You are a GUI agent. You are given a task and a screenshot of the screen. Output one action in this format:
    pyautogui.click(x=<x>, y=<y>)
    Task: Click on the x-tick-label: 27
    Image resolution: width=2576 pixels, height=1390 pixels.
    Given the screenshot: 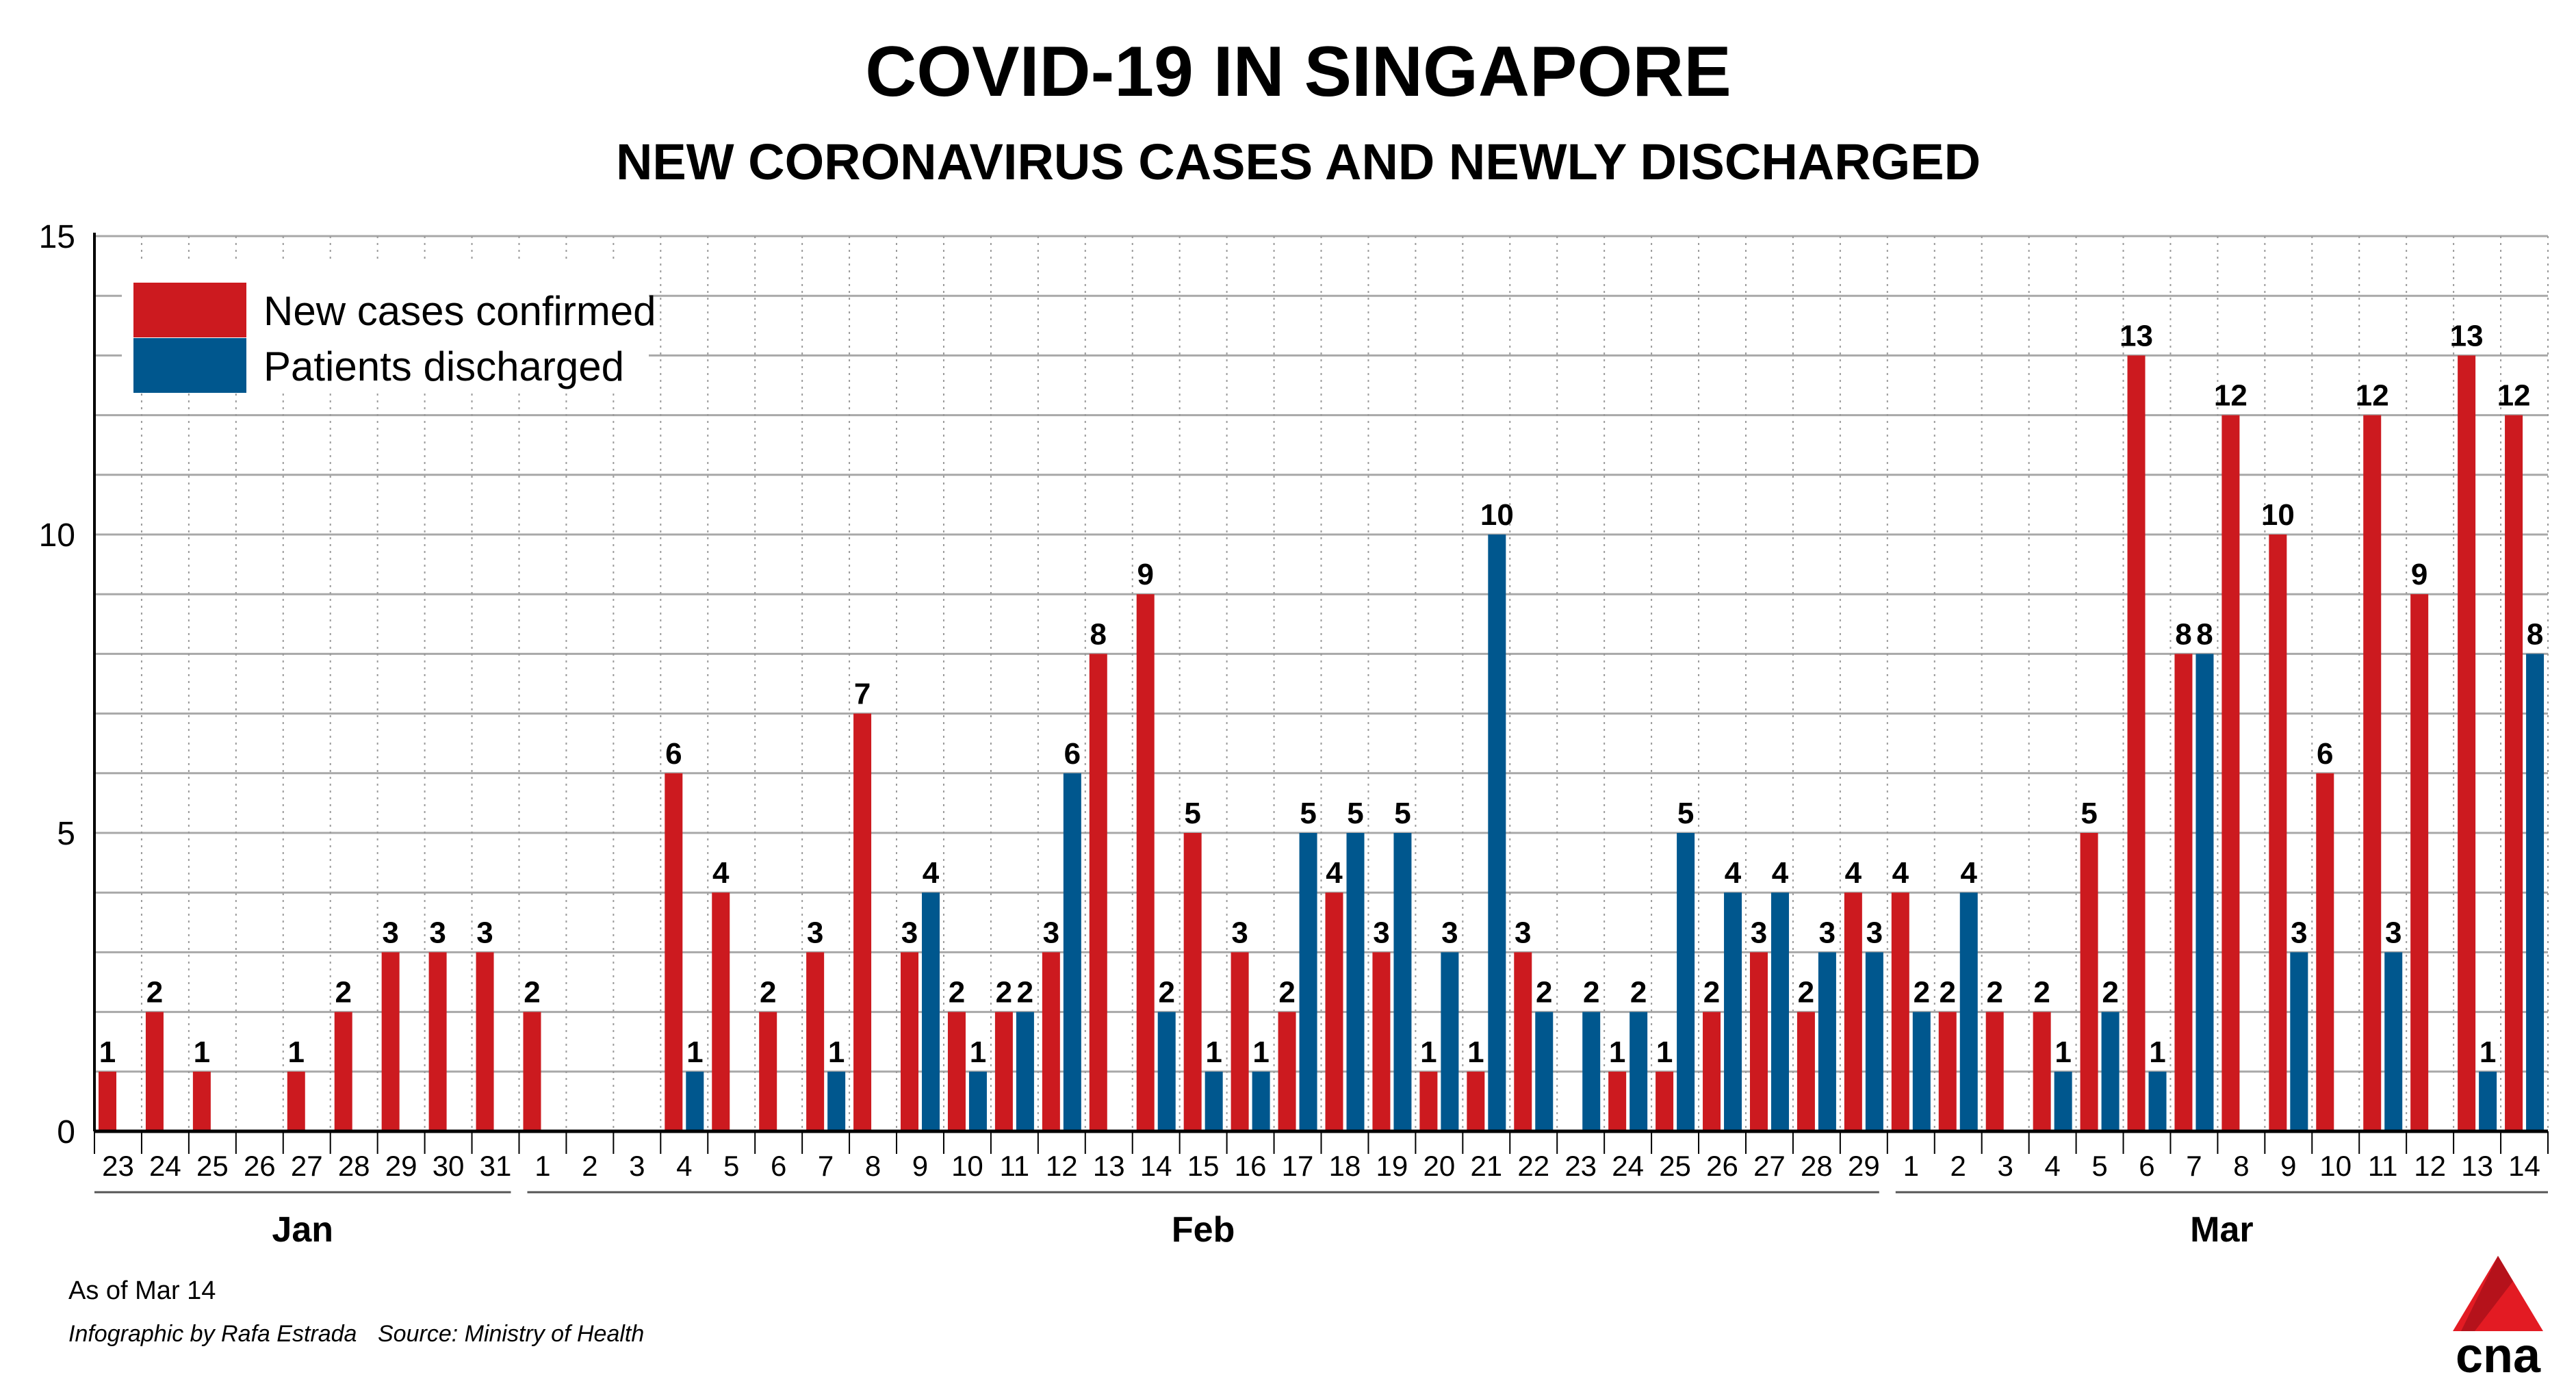 What is the action you would take?
    pyautogui.click(x=1769, y=1166)
    